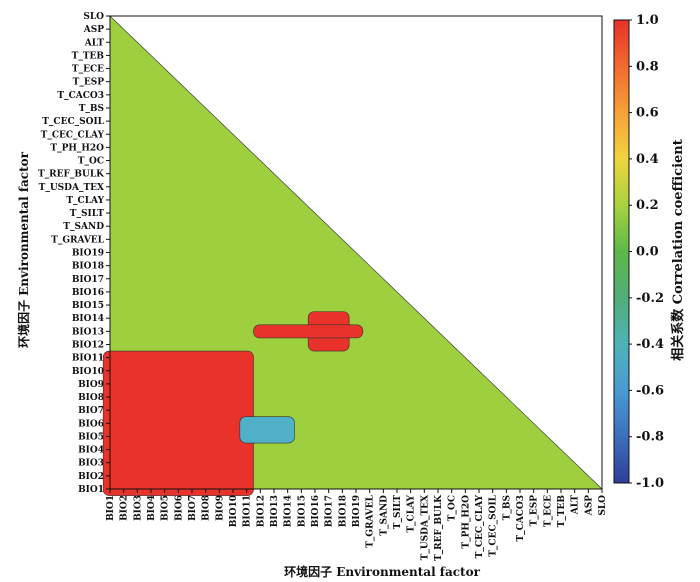 The height and width of the screenshot is (582, 700). Describe the element at coordinates (647, 159) in the screenshot. I see `colorbar-tick-label: 0.4` at that location.